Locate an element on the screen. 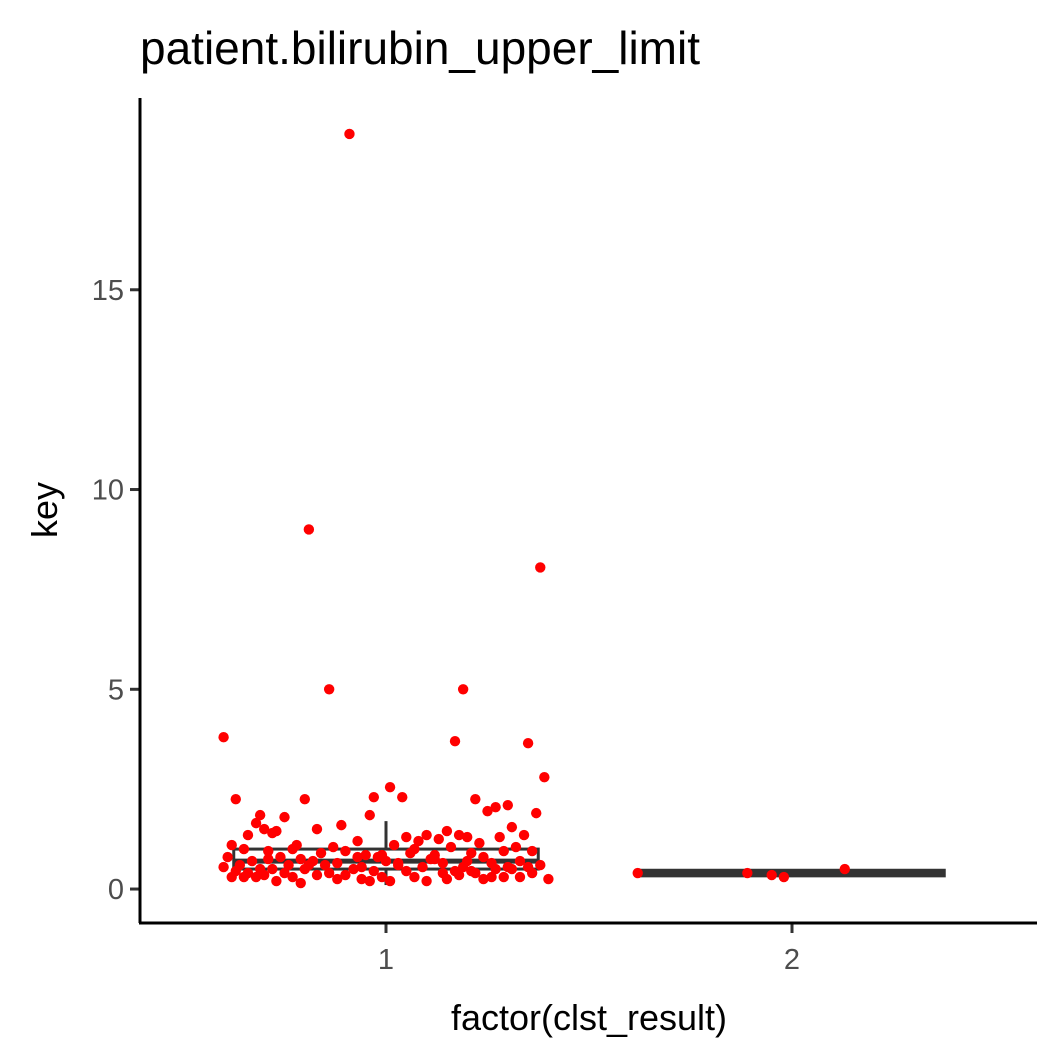 The height and width of the screenshot is (1062, 1062). y-tick-label: 10 is located at coordinates (108, 491).